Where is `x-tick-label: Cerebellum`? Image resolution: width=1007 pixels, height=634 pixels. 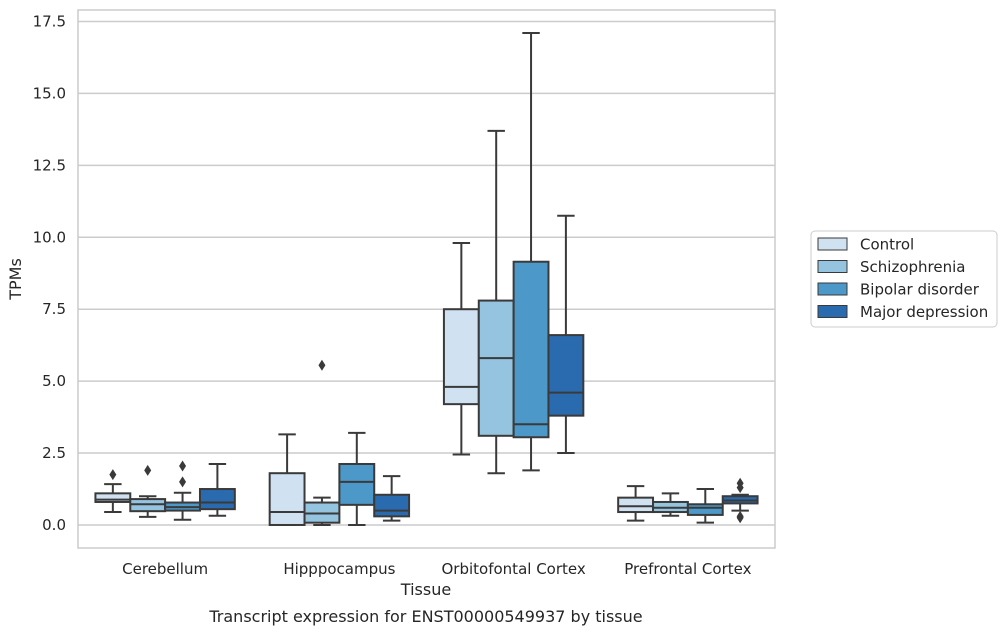
x-tick-label: Cerebellum is located at coordinates (165, 569).